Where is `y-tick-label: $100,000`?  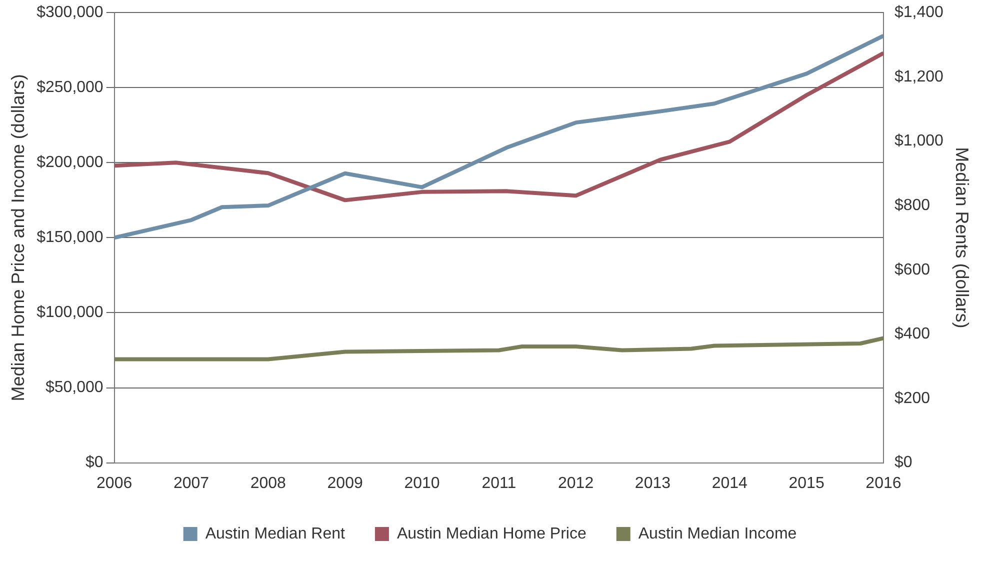
y-tick-label: $100,000 is located at coordinates (70, 313).